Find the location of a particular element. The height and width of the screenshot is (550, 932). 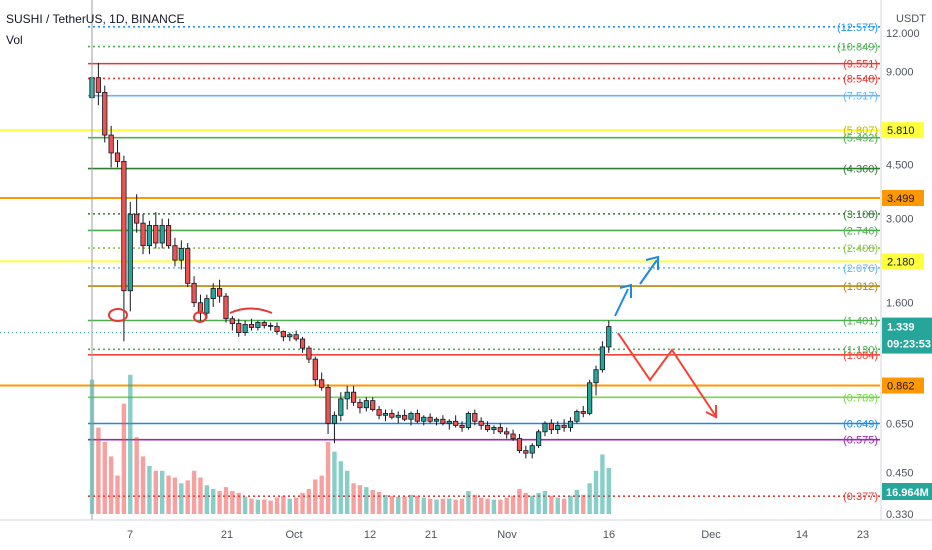

level-label: (1.130) is located at coordinates (860, 350).